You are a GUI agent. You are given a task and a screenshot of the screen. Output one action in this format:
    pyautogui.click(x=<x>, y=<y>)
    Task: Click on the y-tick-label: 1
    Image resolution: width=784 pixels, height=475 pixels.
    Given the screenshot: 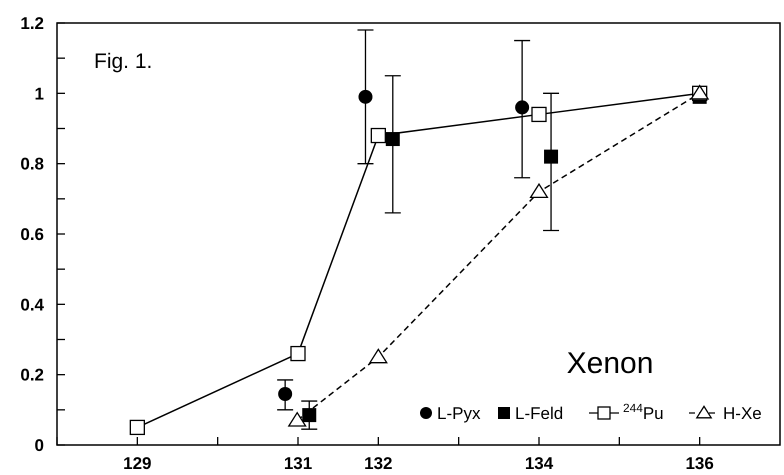 What is the action you would take?
    pyautogui.click(x=39, y=94)
    